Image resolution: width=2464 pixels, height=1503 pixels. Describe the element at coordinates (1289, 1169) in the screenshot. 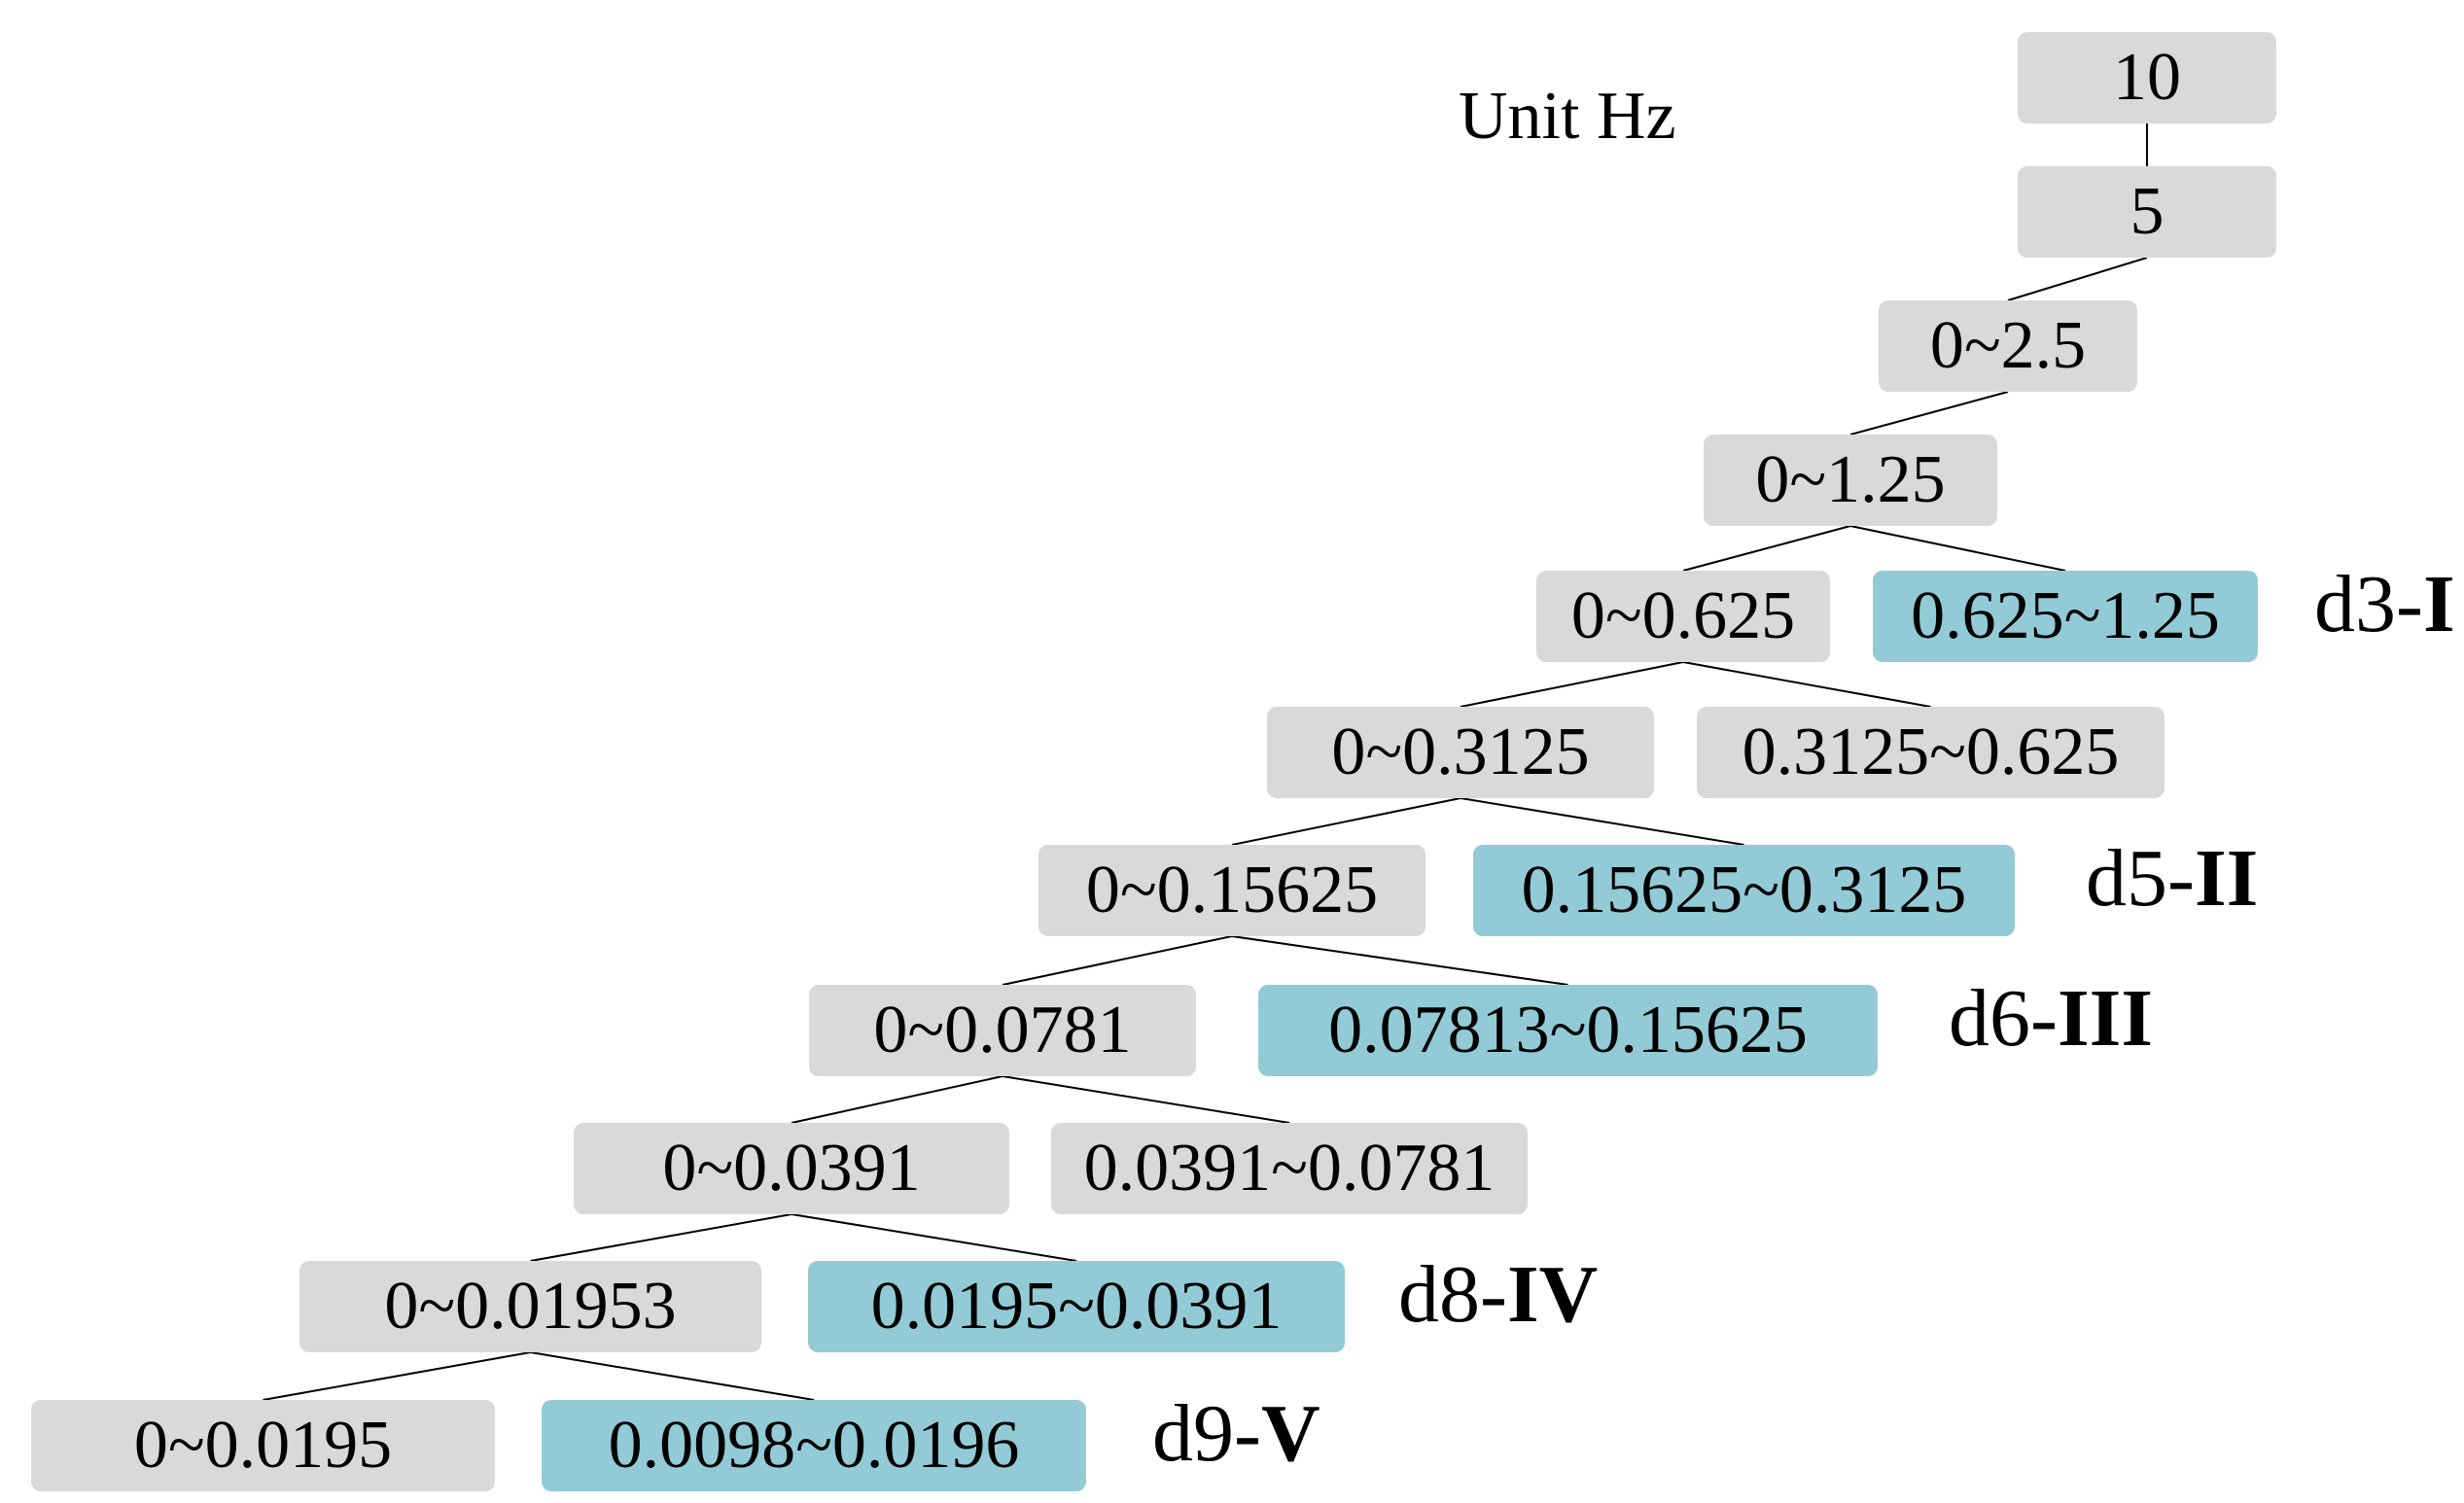

I see `band-node-h0_0391: 0.0391~0.0781` at that location.